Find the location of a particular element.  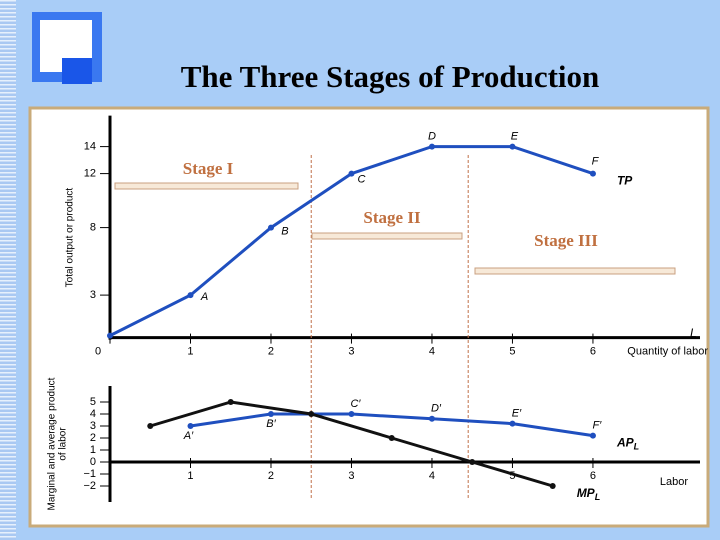

point-label: F′ is located at coordinates (598, 426).